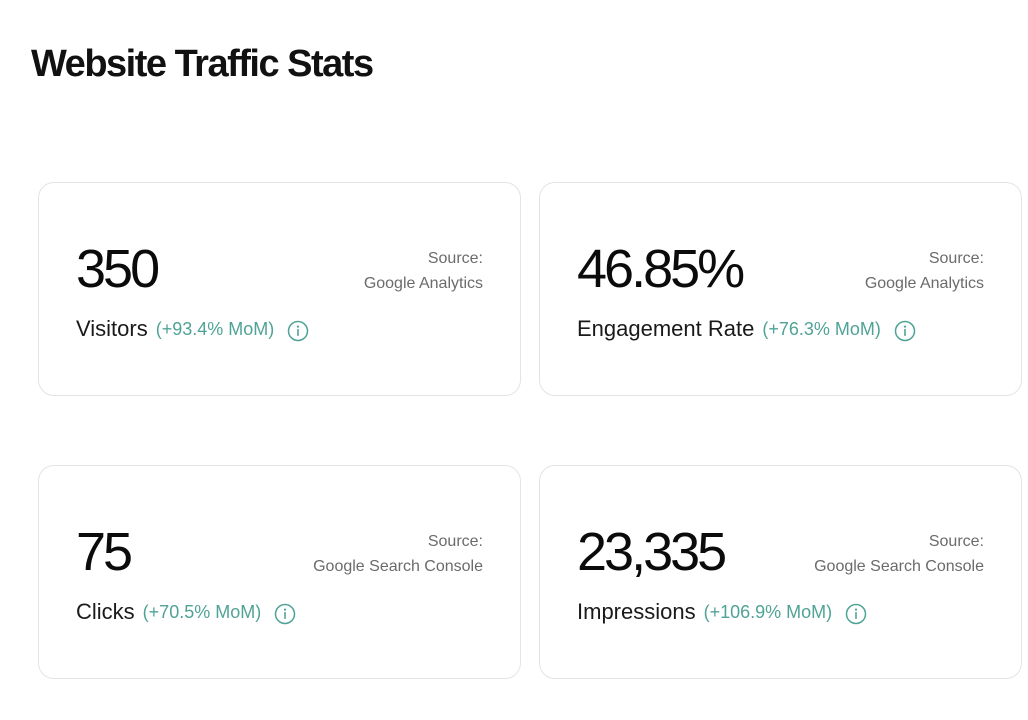 The height and width of the screenshot is (720, 1028). I want to click on metric-label: Engagement Rate, so click(666, 328).